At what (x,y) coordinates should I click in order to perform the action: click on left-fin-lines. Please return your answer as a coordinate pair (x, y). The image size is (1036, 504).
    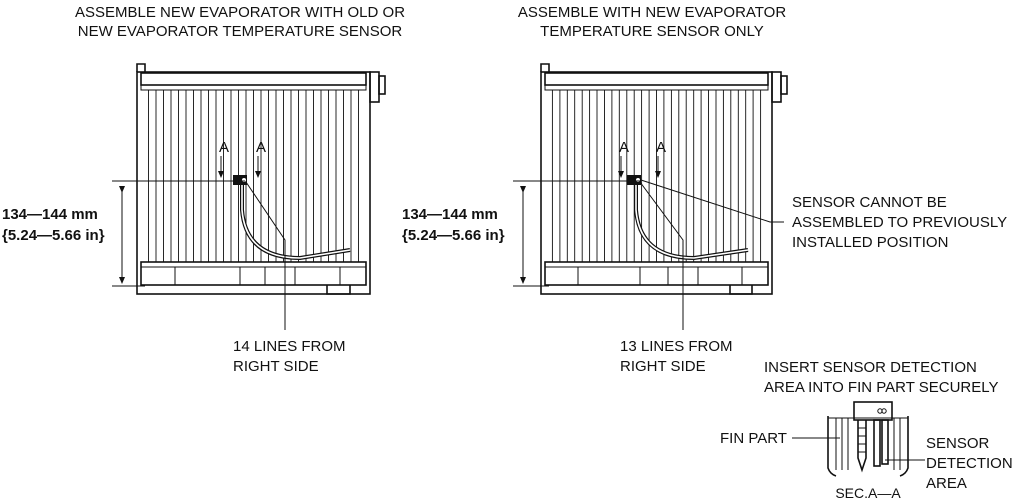
    Looking at the image, I should click on (253, 176).